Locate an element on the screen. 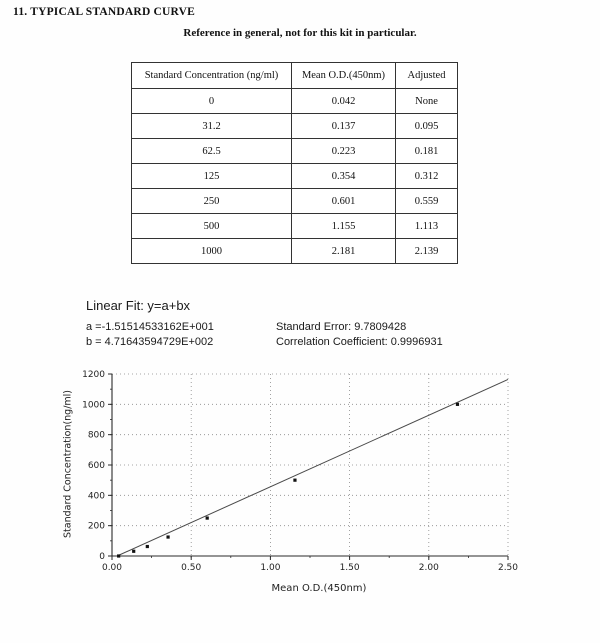  table-cell: 0.223 is located at coordinates (343, 151).